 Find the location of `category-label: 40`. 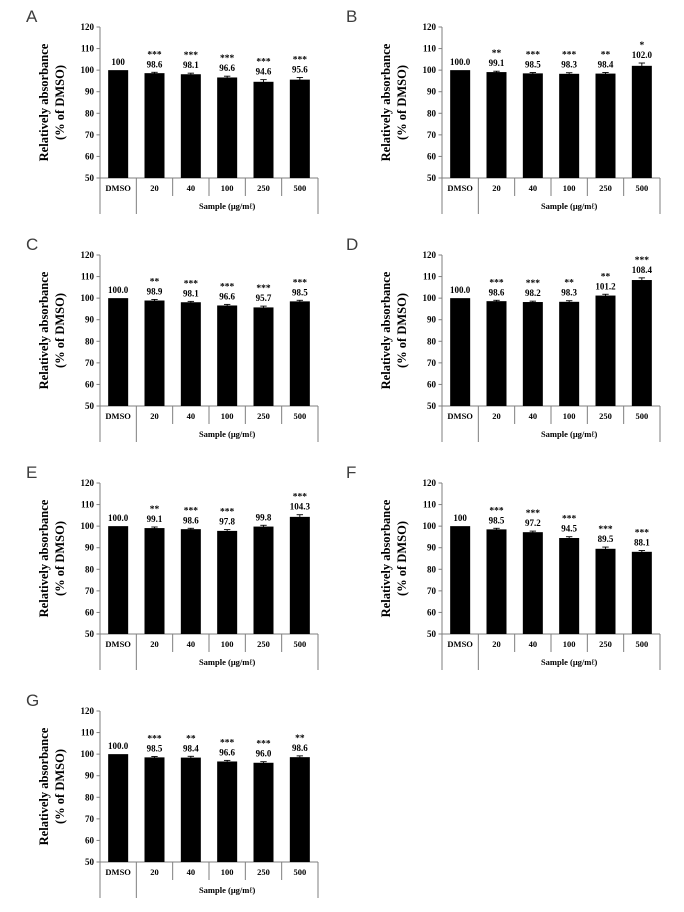

category-label: 40 is located at coordinates (191, 872).